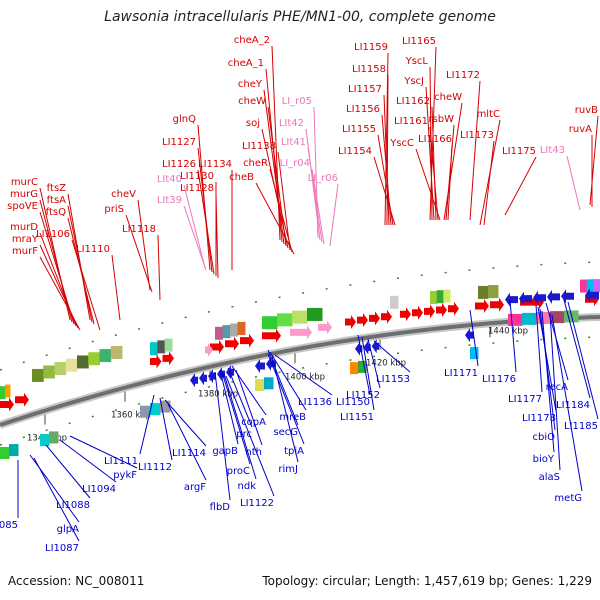  Describe the element at coordinates (285, 432) in the screenshot. I see `reverse-gene-label-secg: secG` at that location.